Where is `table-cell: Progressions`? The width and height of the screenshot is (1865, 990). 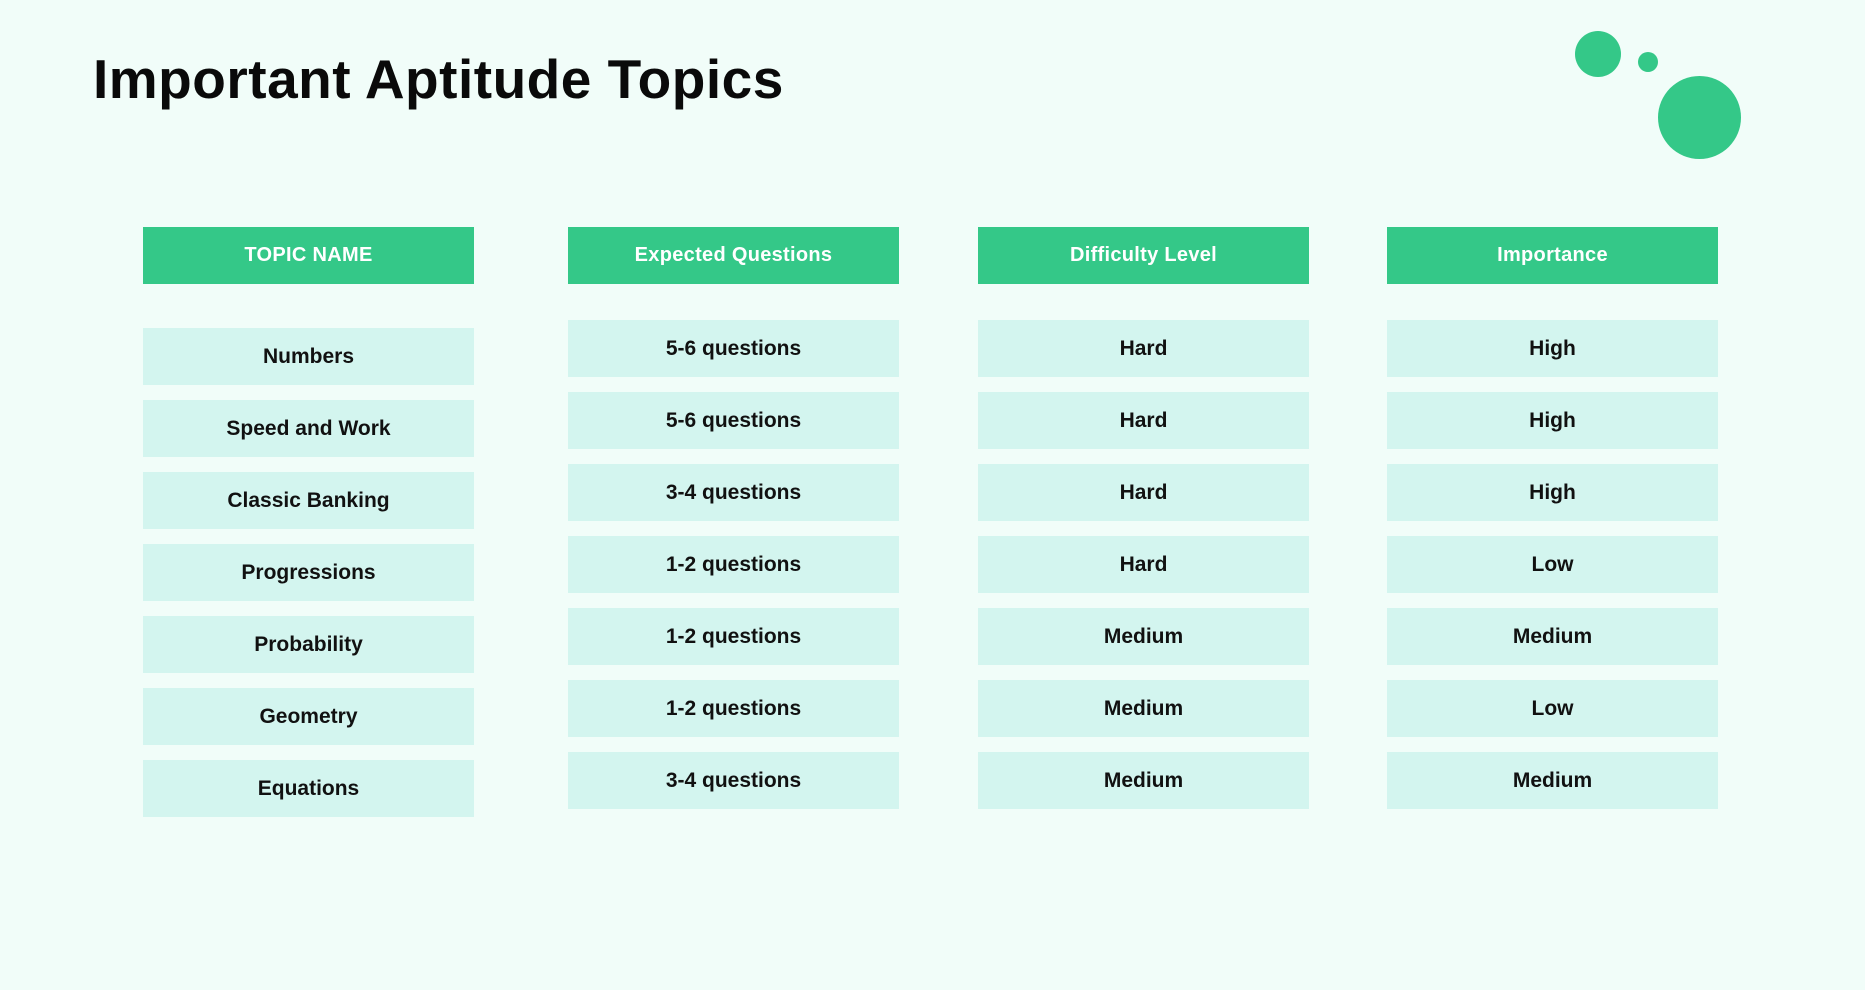 table-cell: Progressions is located at coordinates (308, 572).